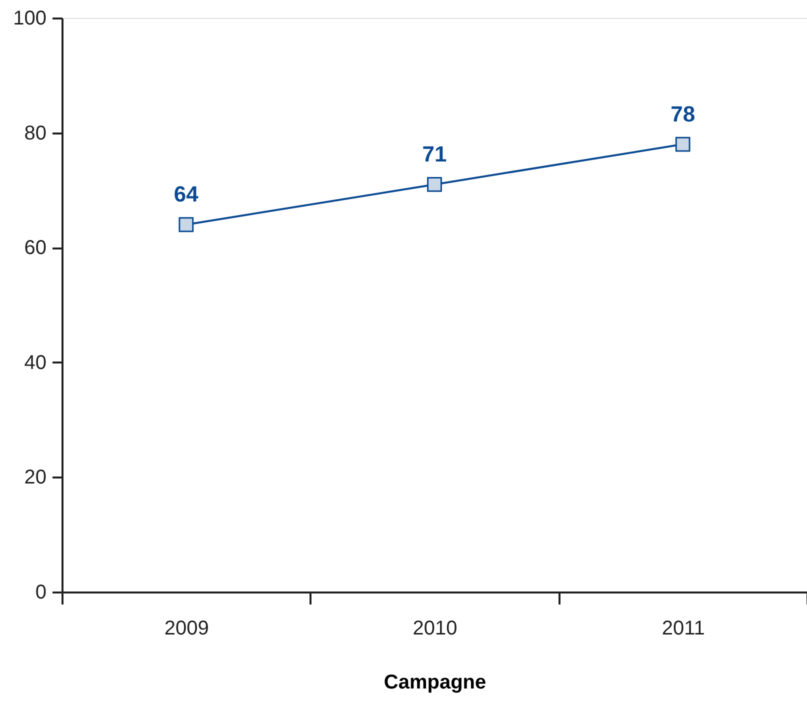  What do you see at coordinates (29, 19) in the screenshot?
I see `y-tick-label: 100` at bounding box center [29, 19].